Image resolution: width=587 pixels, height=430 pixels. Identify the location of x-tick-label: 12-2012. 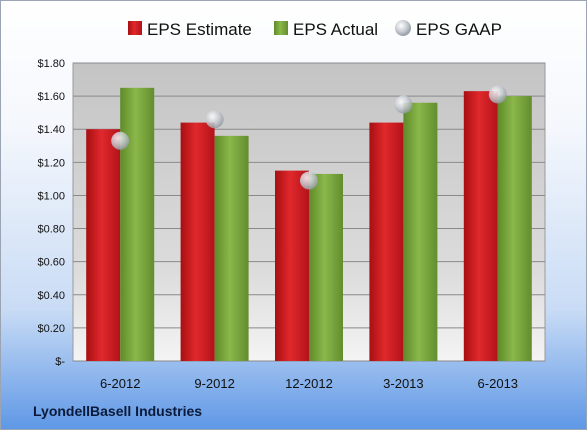
(309, 383).